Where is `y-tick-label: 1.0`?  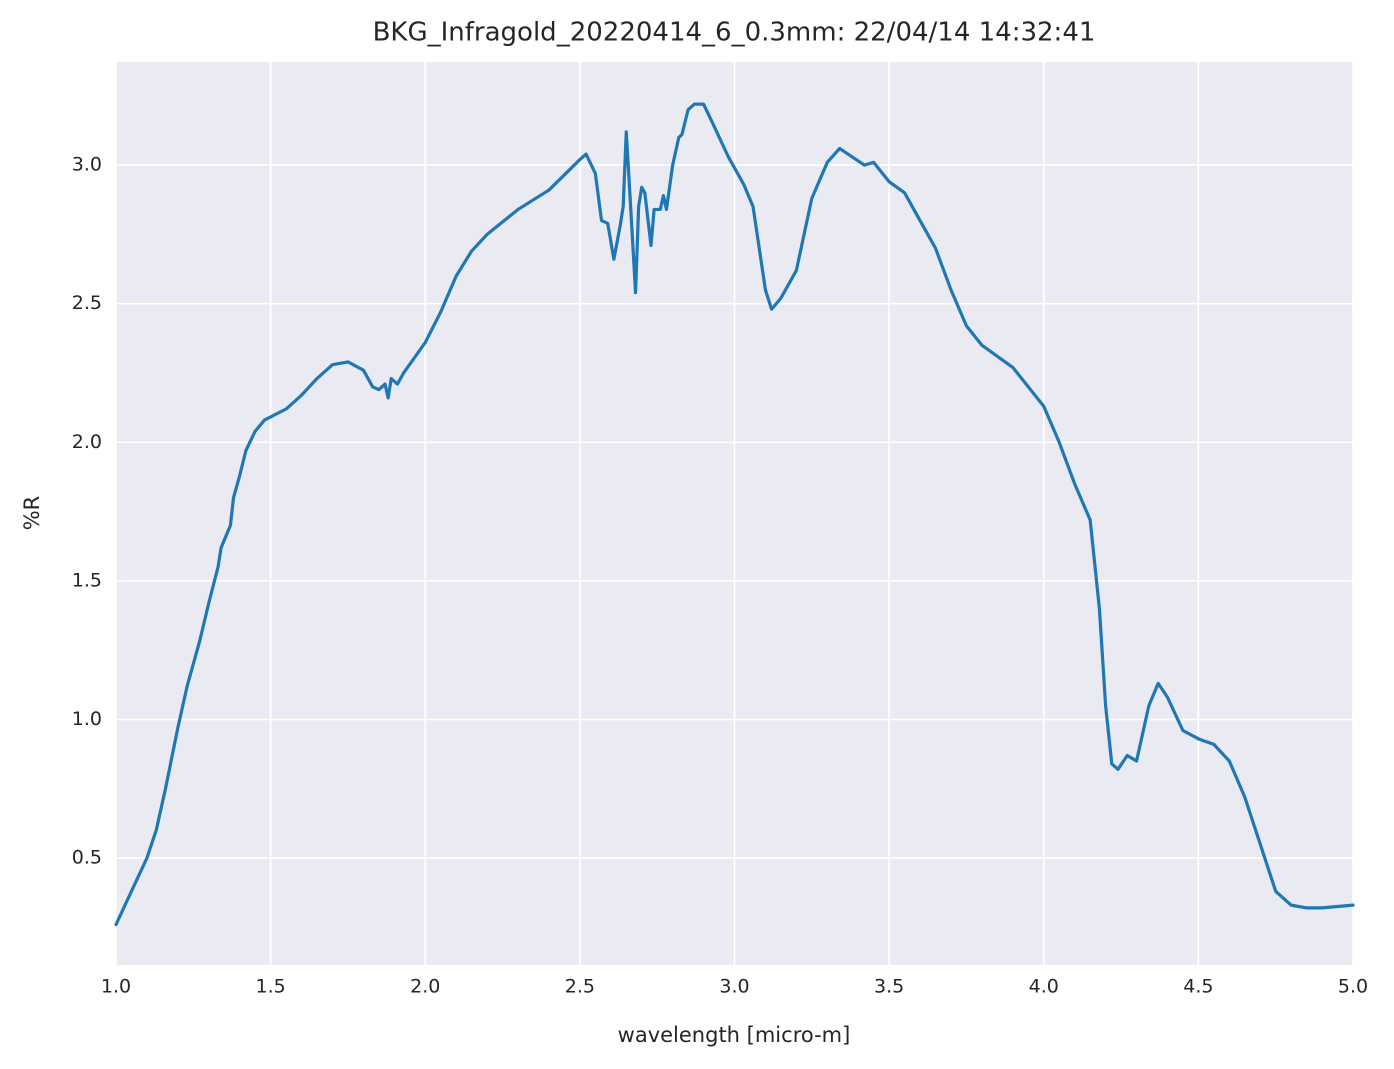 y-tick-label: 1.0 is located at coordinates (87, 719).